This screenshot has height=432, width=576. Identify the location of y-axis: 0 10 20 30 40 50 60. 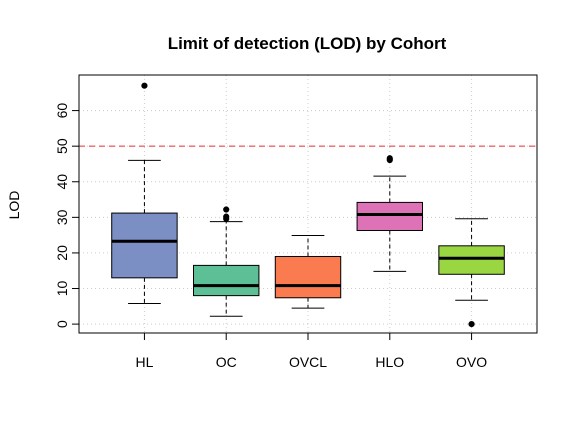
(66, 215).